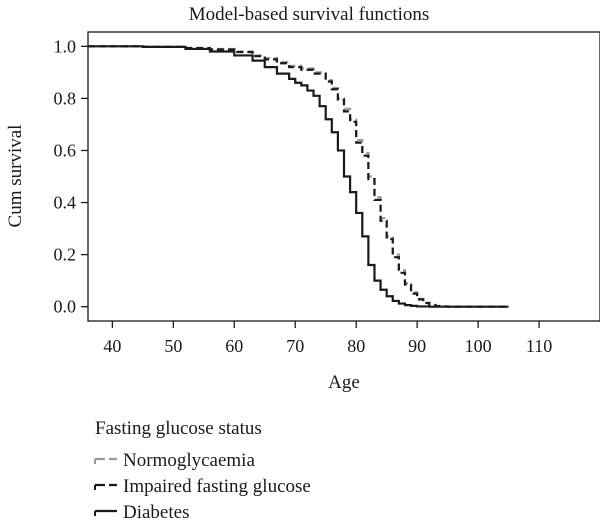 This screenshot has width=600, height=532. I want to click on legend-title: Fasting glucose status, so click(178, 428).